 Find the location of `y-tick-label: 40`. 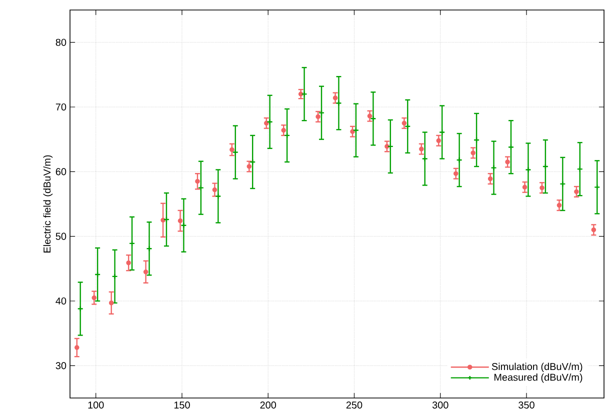

y-tick-label: 40 is located at coordinates (61, 301).